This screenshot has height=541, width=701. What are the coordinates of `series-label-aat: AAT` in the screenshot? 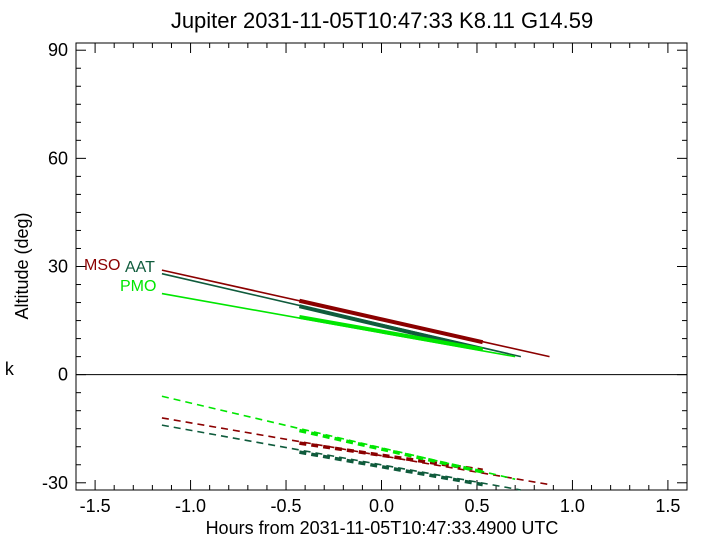 It's located at (140, 267).